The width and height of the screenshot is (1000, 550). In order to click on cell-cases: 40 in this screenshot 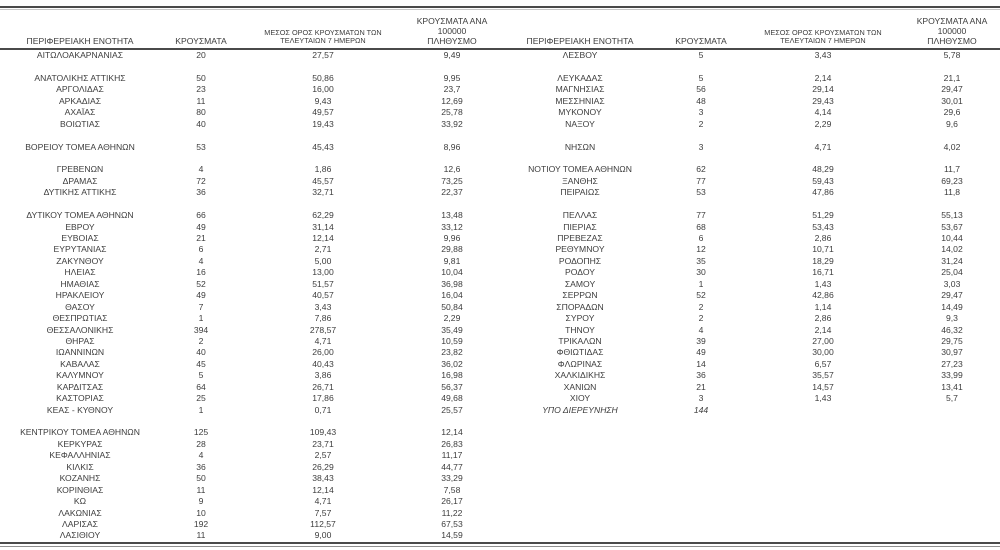, I will do `click(201, 123)`.